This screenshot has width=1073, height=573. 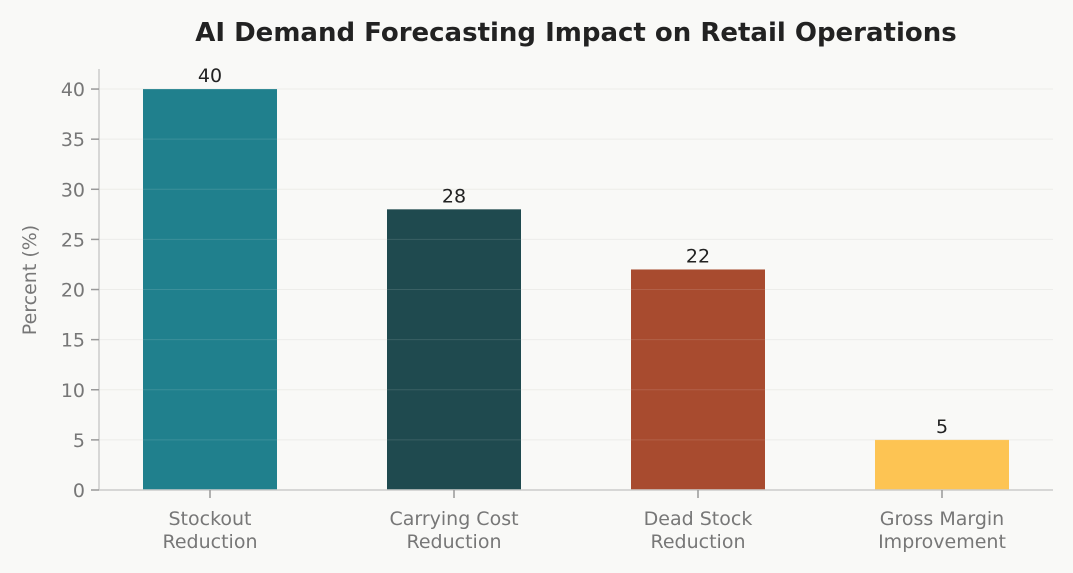 I want to click on y-tick-label: 30, so click(x=73, y=190).